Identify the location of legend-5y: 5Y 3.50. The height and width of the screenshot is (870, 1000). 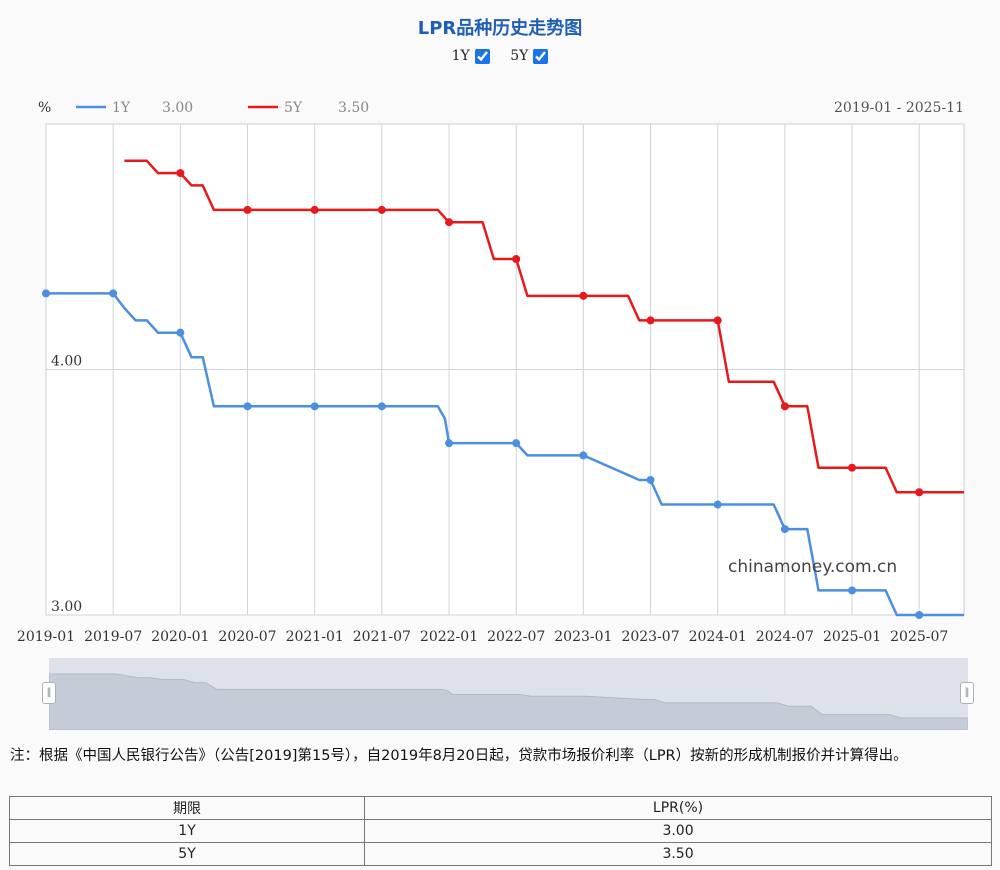
(308, 108).